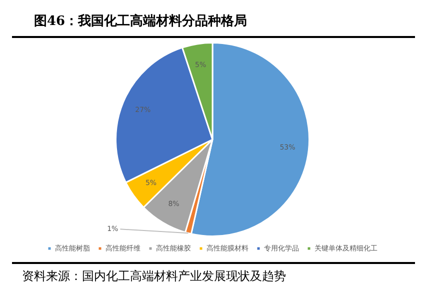  Describe the element at coordinates (154, 276) in the screenshot. I see `text: 资料来源：国内化工高端材料产业发展现状及趋势` at that location.